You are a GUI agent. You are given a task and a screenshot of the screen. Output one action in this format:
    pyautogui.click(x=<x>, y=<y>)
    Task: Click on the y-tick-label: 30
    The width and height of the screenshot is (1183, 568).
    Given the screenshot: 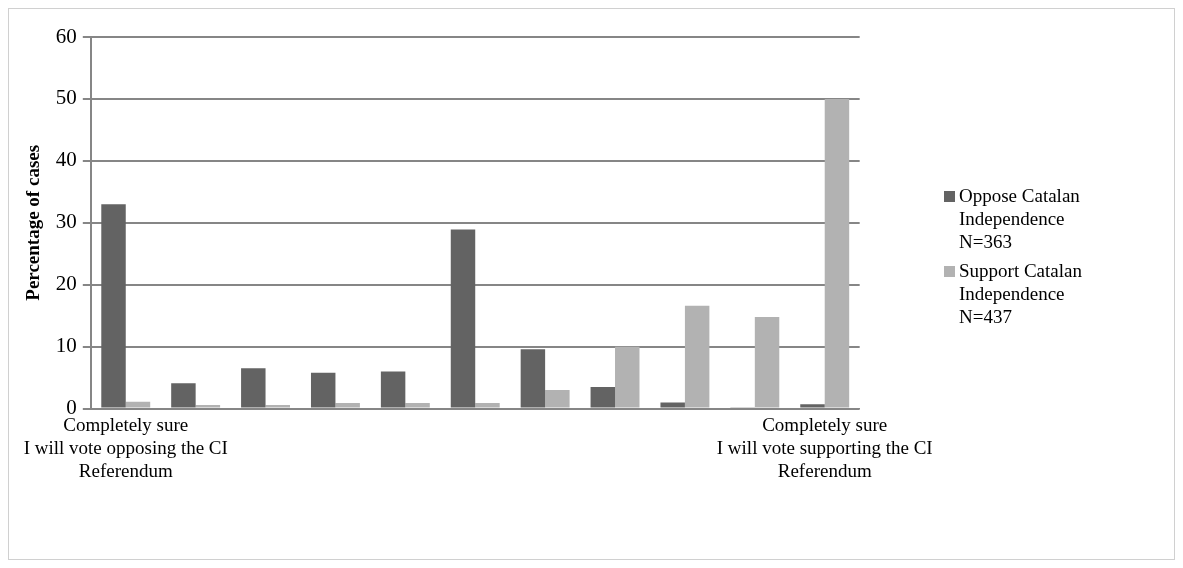 What is the action you would take?
    pyautogui.click(x=66, y=221)
    